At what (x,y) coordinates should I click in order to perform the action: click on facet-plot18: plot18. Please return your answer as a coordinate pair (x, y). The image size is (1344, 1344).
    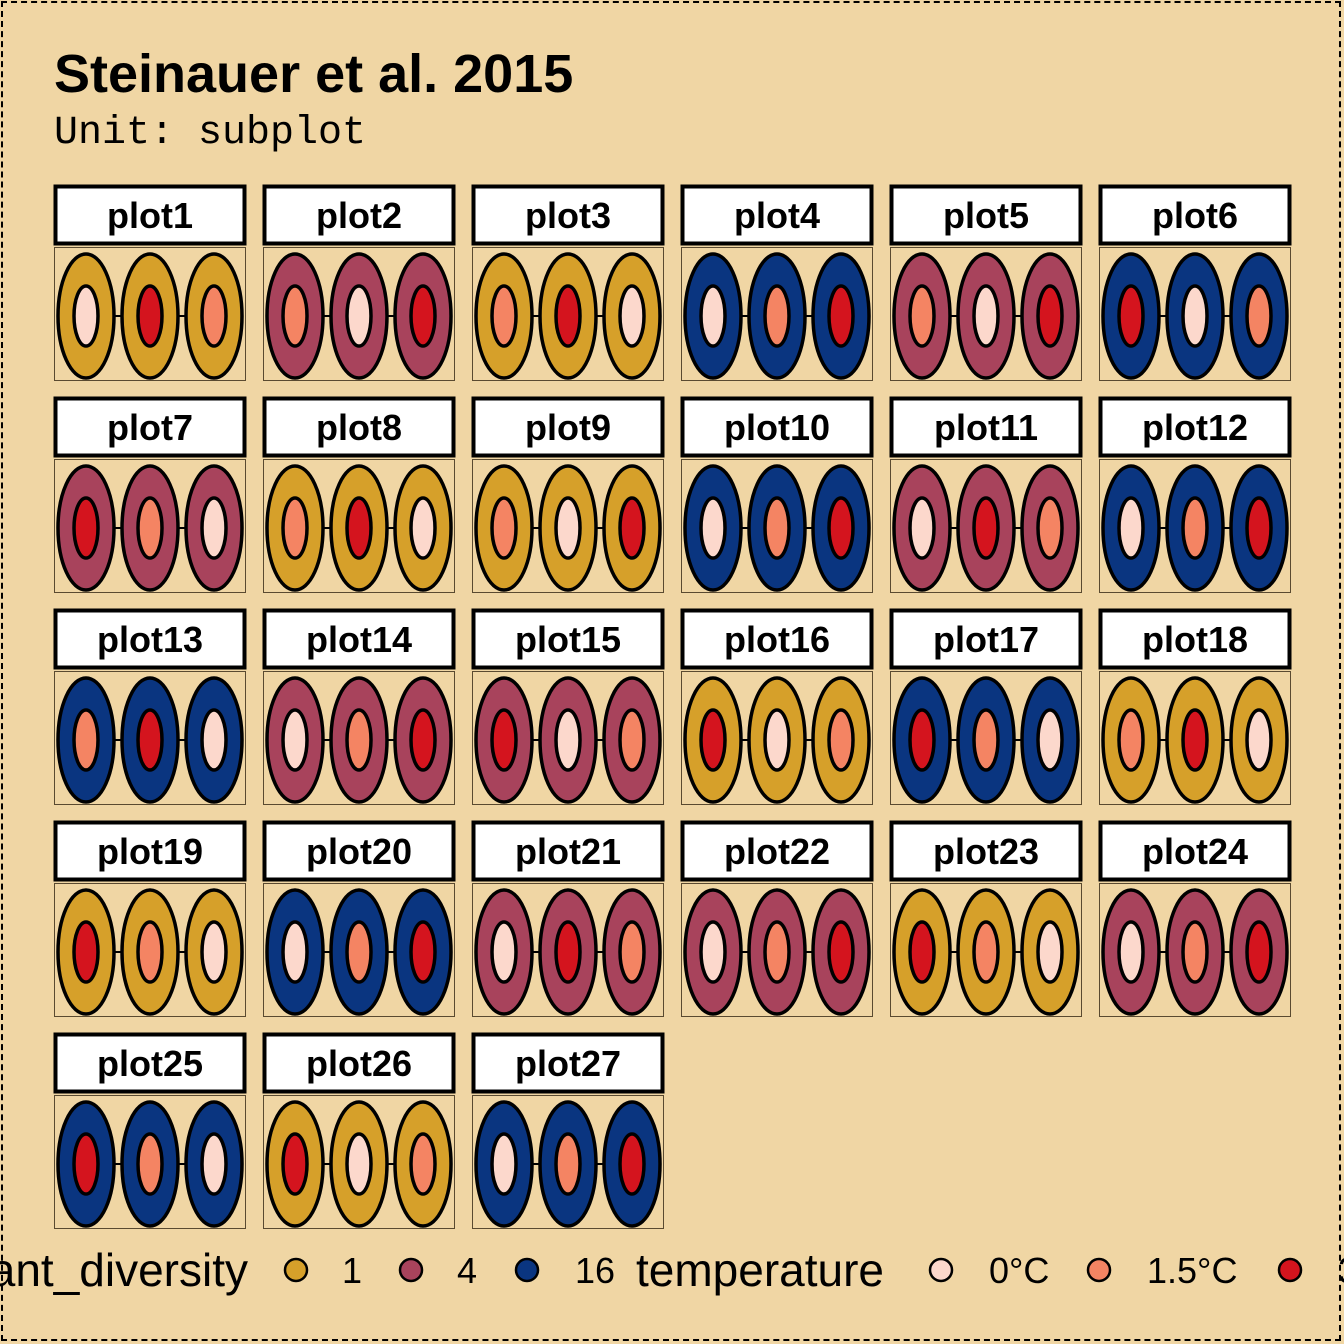
    Looking at the image, I should click on (1195, 706).